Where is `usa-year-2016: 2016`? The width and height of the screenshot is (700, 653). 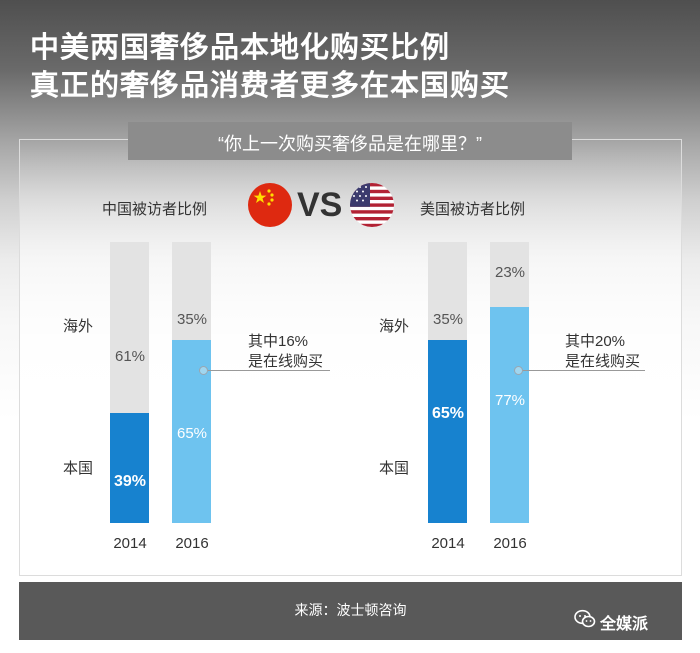 usa-year-2016: 2016 is located at coordinates (510, 543).